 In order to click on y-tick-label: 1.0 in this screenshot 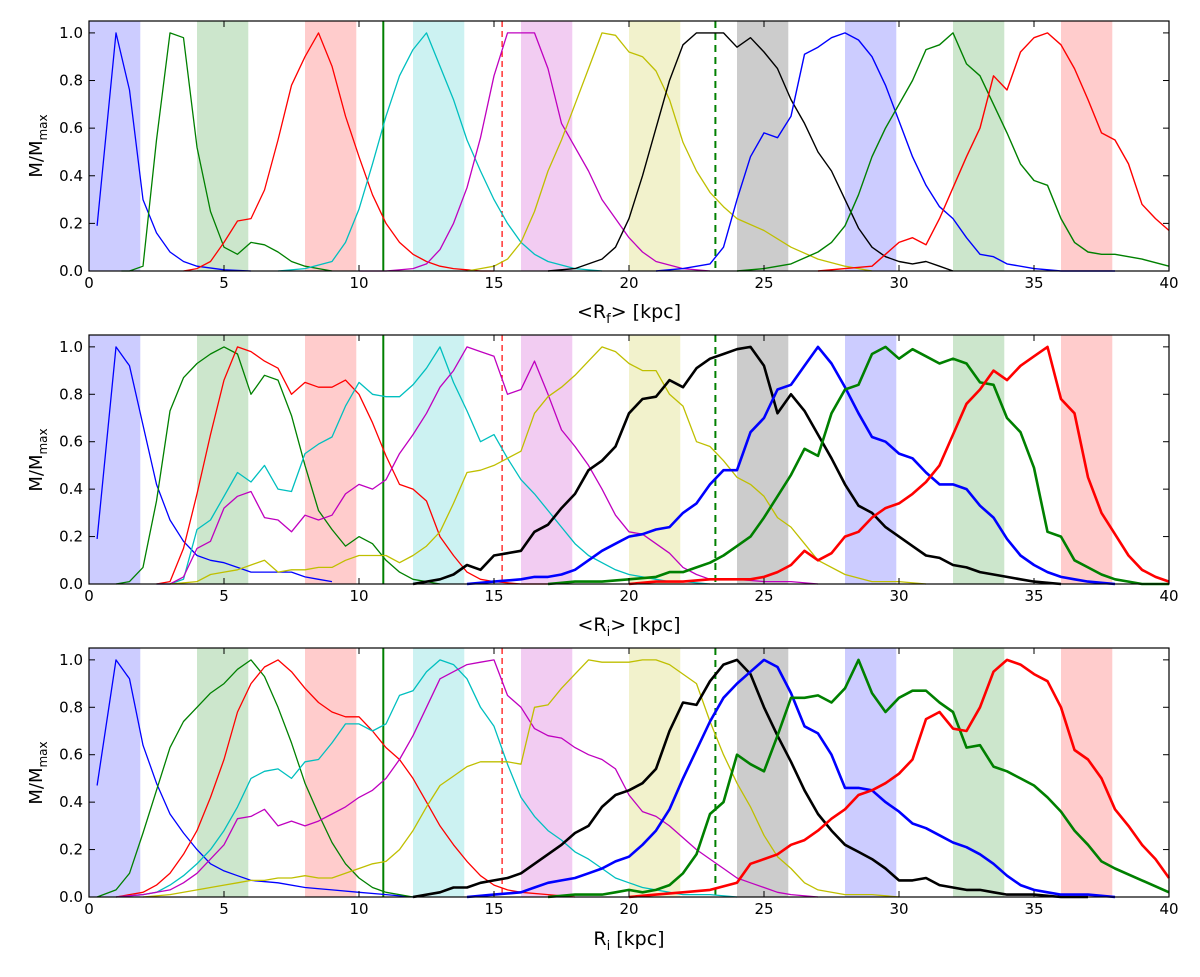, I will do `click(71, 347)`.